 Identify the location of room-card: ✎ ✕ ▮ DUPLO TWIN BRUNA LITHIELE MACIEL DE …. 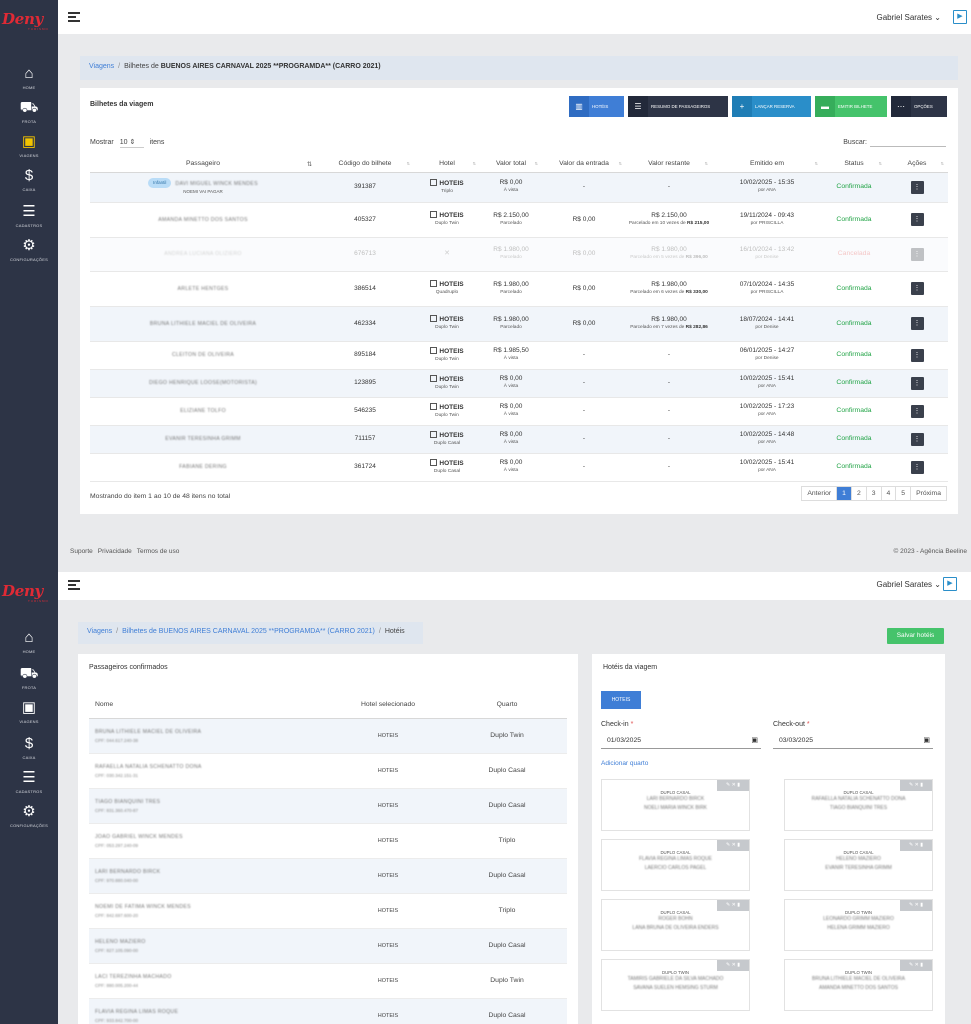
(858, 985).